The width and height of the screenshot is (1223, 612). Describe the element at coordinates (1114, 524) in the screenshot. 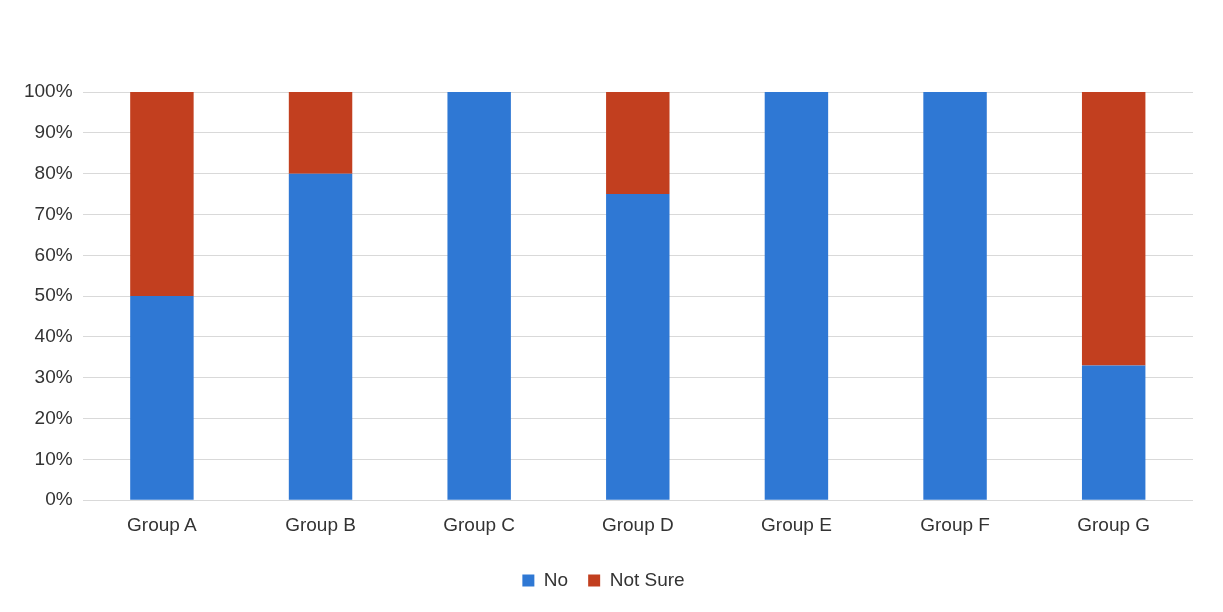

I see `x-tick-label: Group G` at that location.